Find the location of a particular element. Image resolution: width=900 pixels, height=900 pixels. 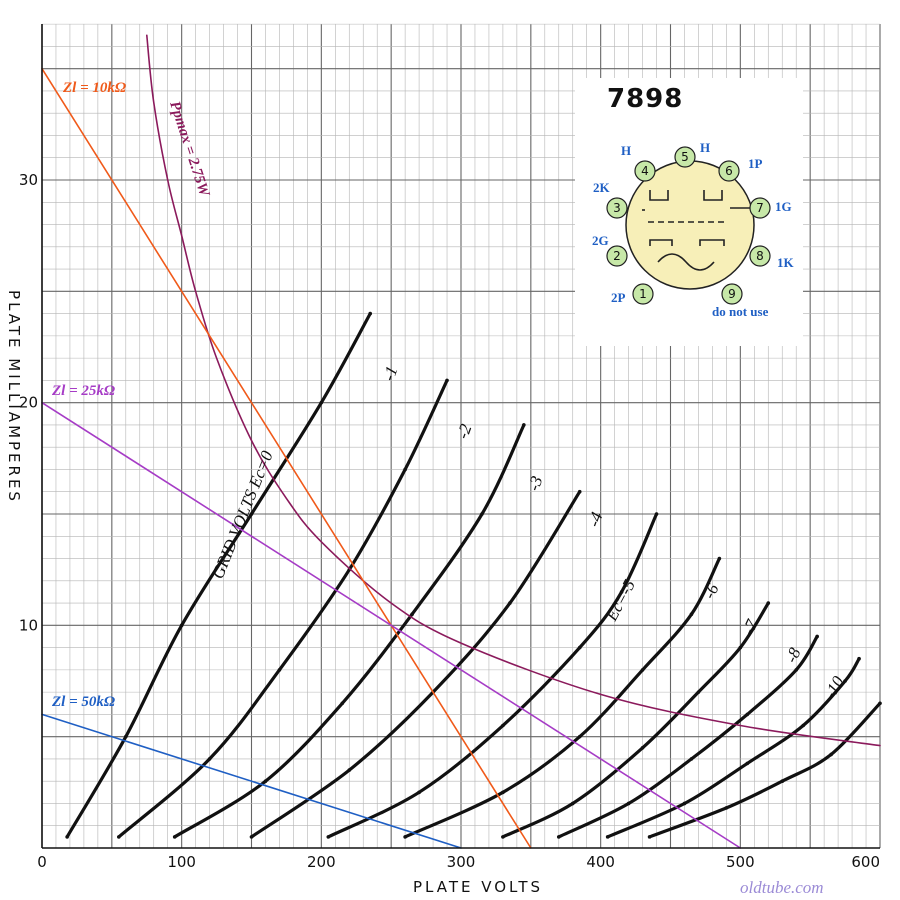

x-tick-label: 200 is located at coordinates (321, 862).